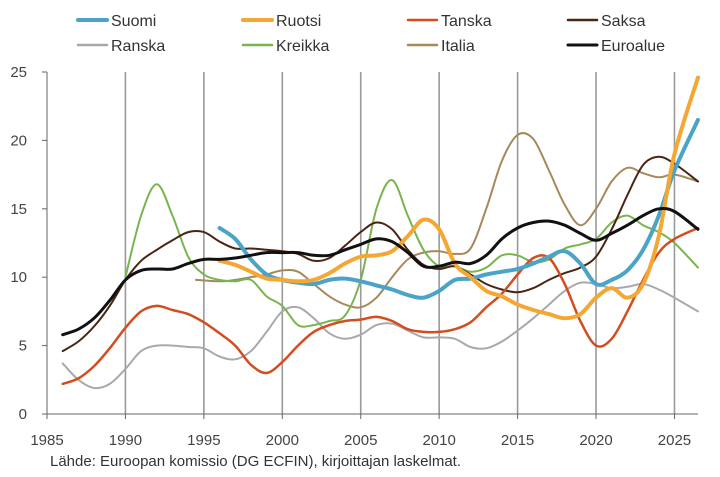 This screenshot has width=720, height=477. I want to click on y-tick-label: 5, so click(23, 346).